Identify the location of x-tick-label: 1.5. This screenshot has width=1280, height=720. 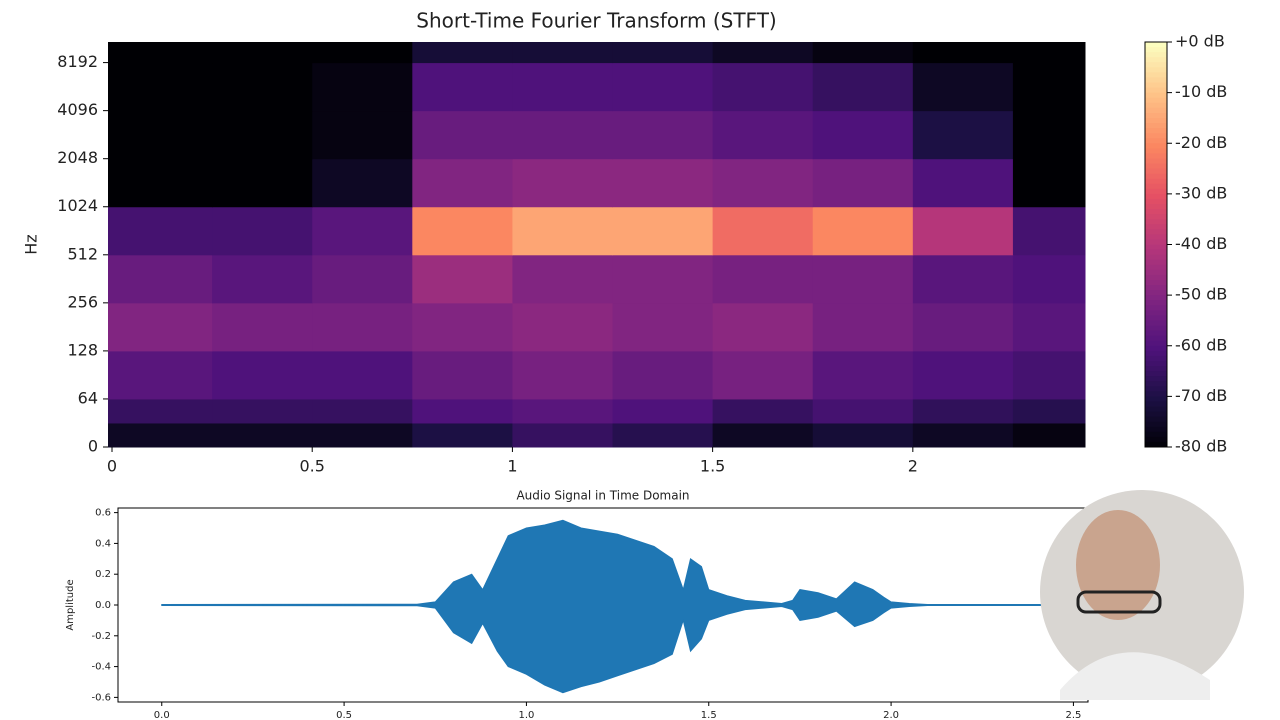
(712, 466).